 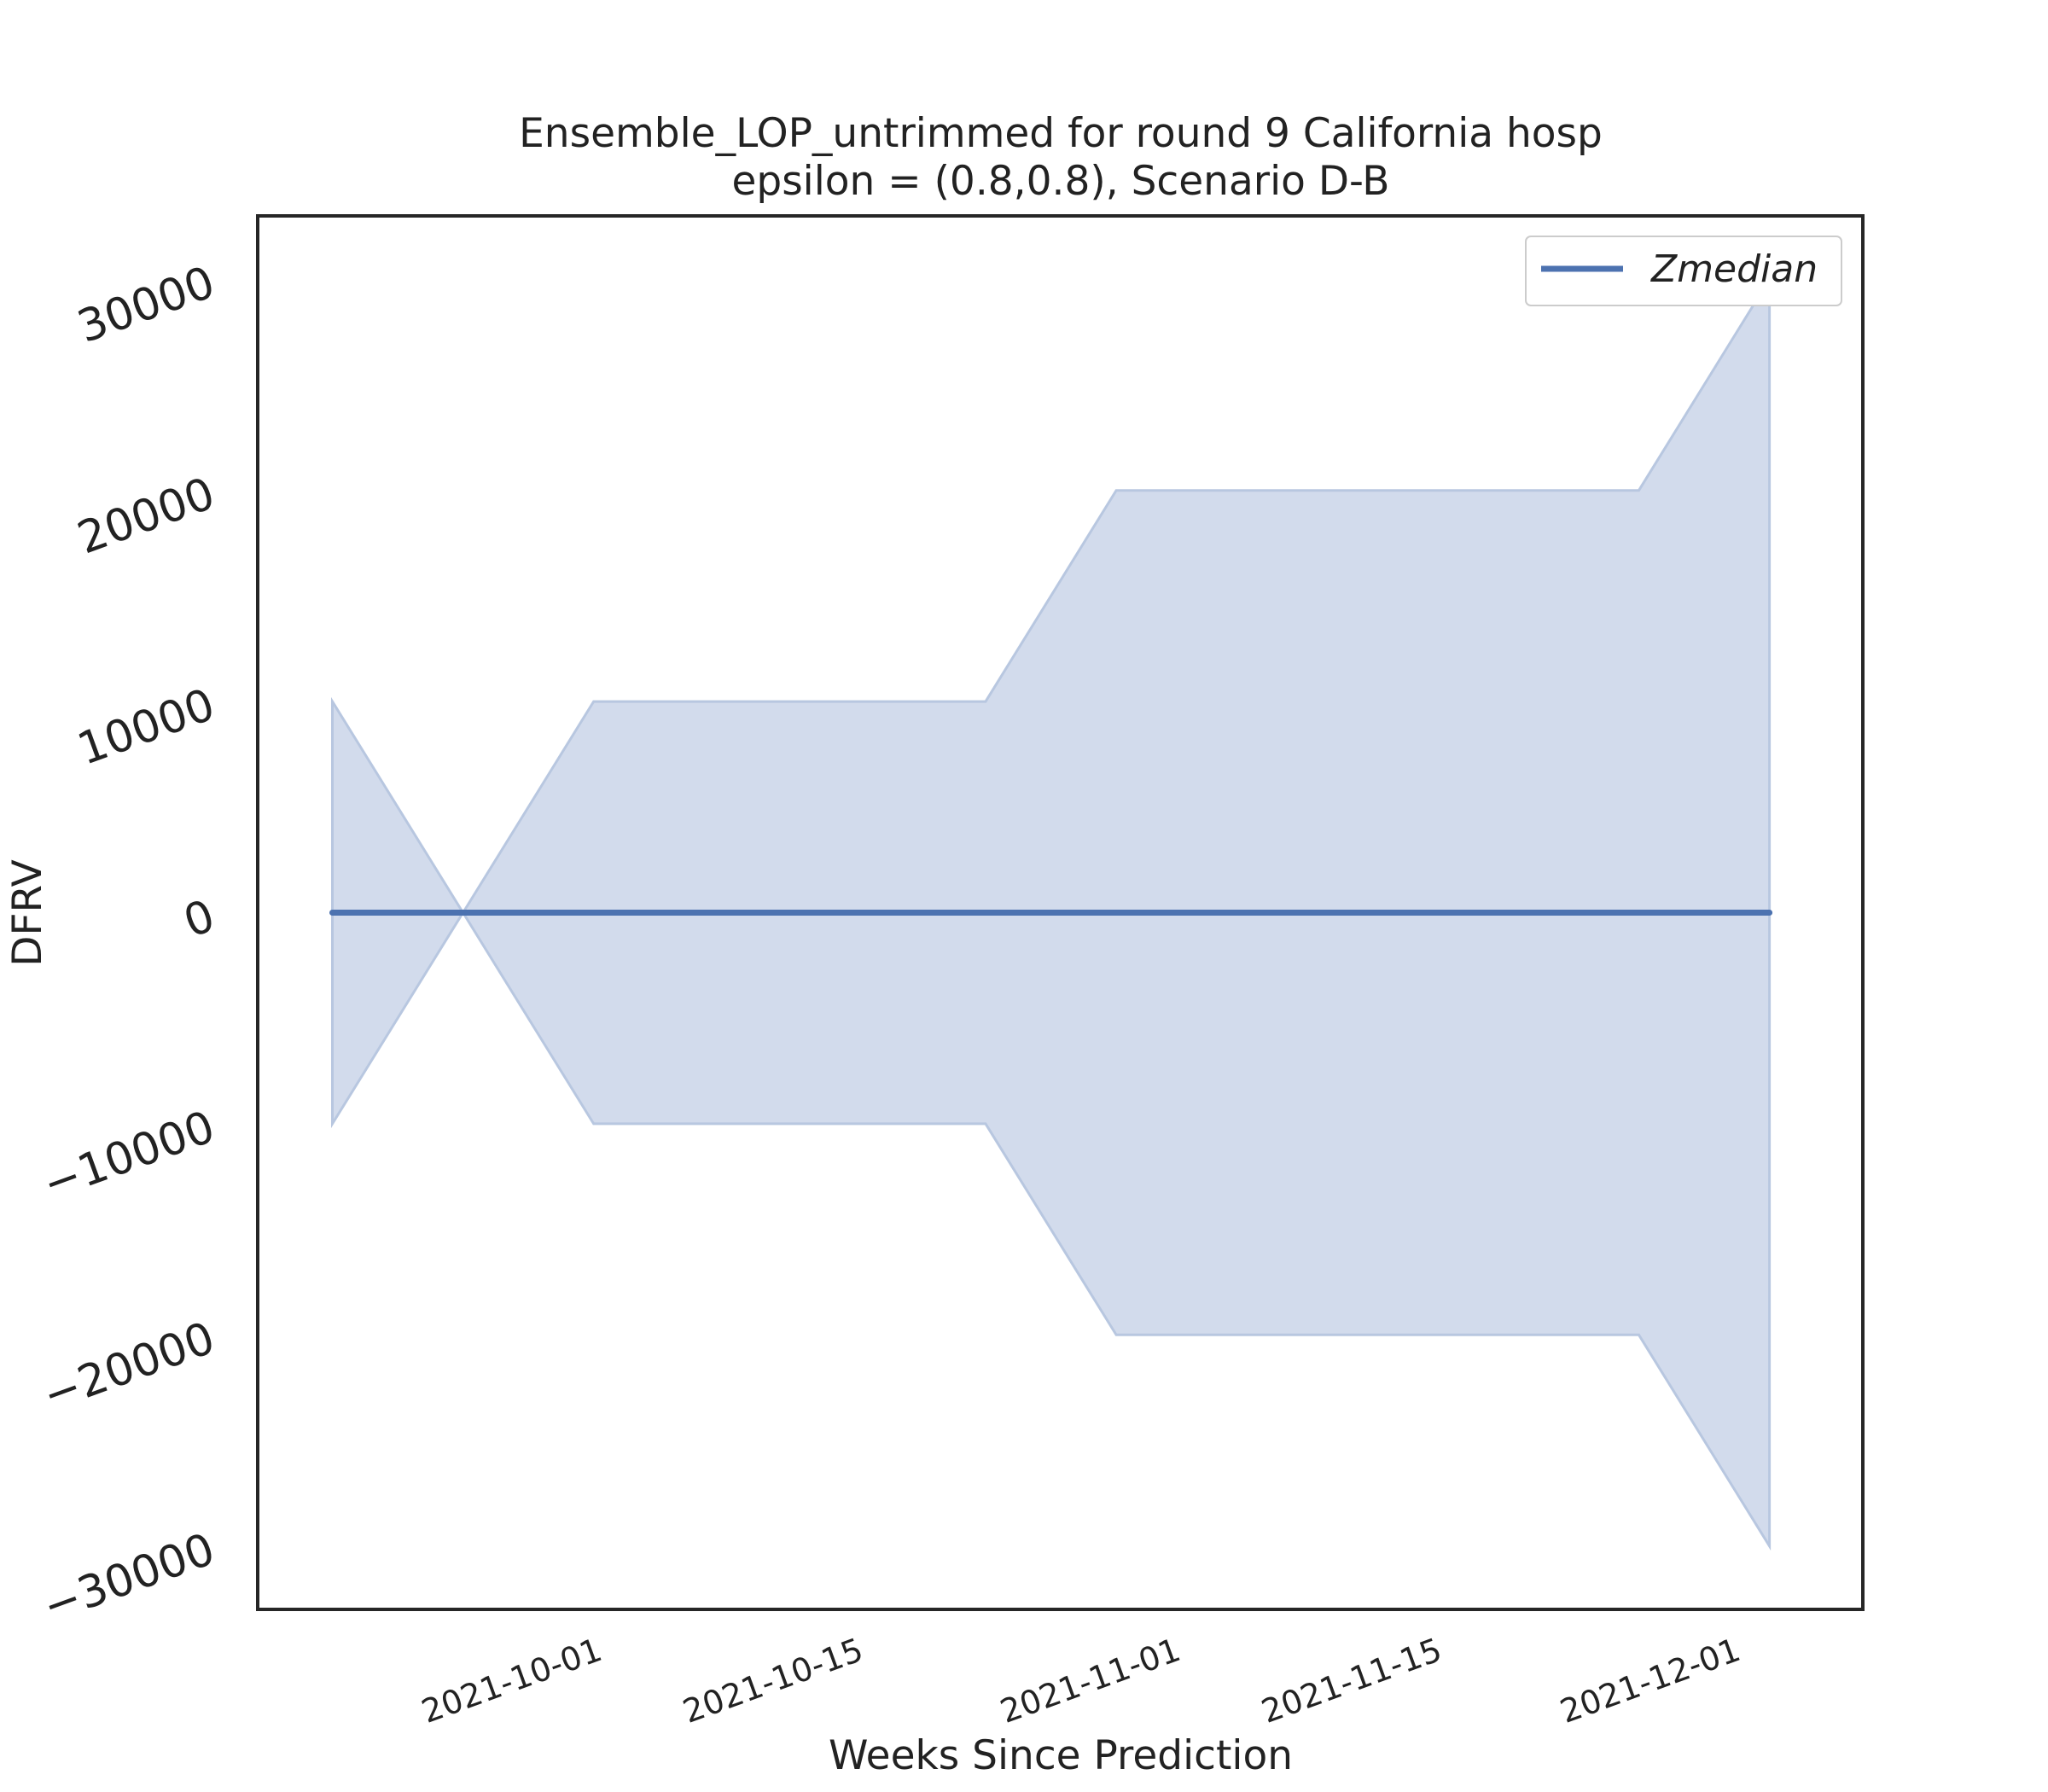 What do you see at coordinates (146, 727) in the screenshot?
I see `y-tick-label: 10000` at bounding box center [146, 727].